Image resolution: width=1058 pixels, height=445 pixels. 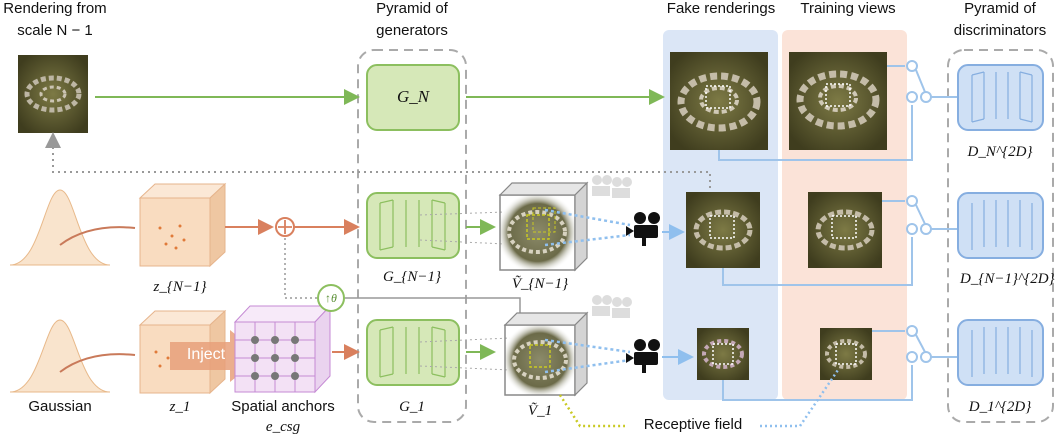 What do you see at coordinates (540, 284) in the screenshot?
I see `volume-vn-minus-1-label: Ṽ_{N−1}` at bounding box center [540, 284].